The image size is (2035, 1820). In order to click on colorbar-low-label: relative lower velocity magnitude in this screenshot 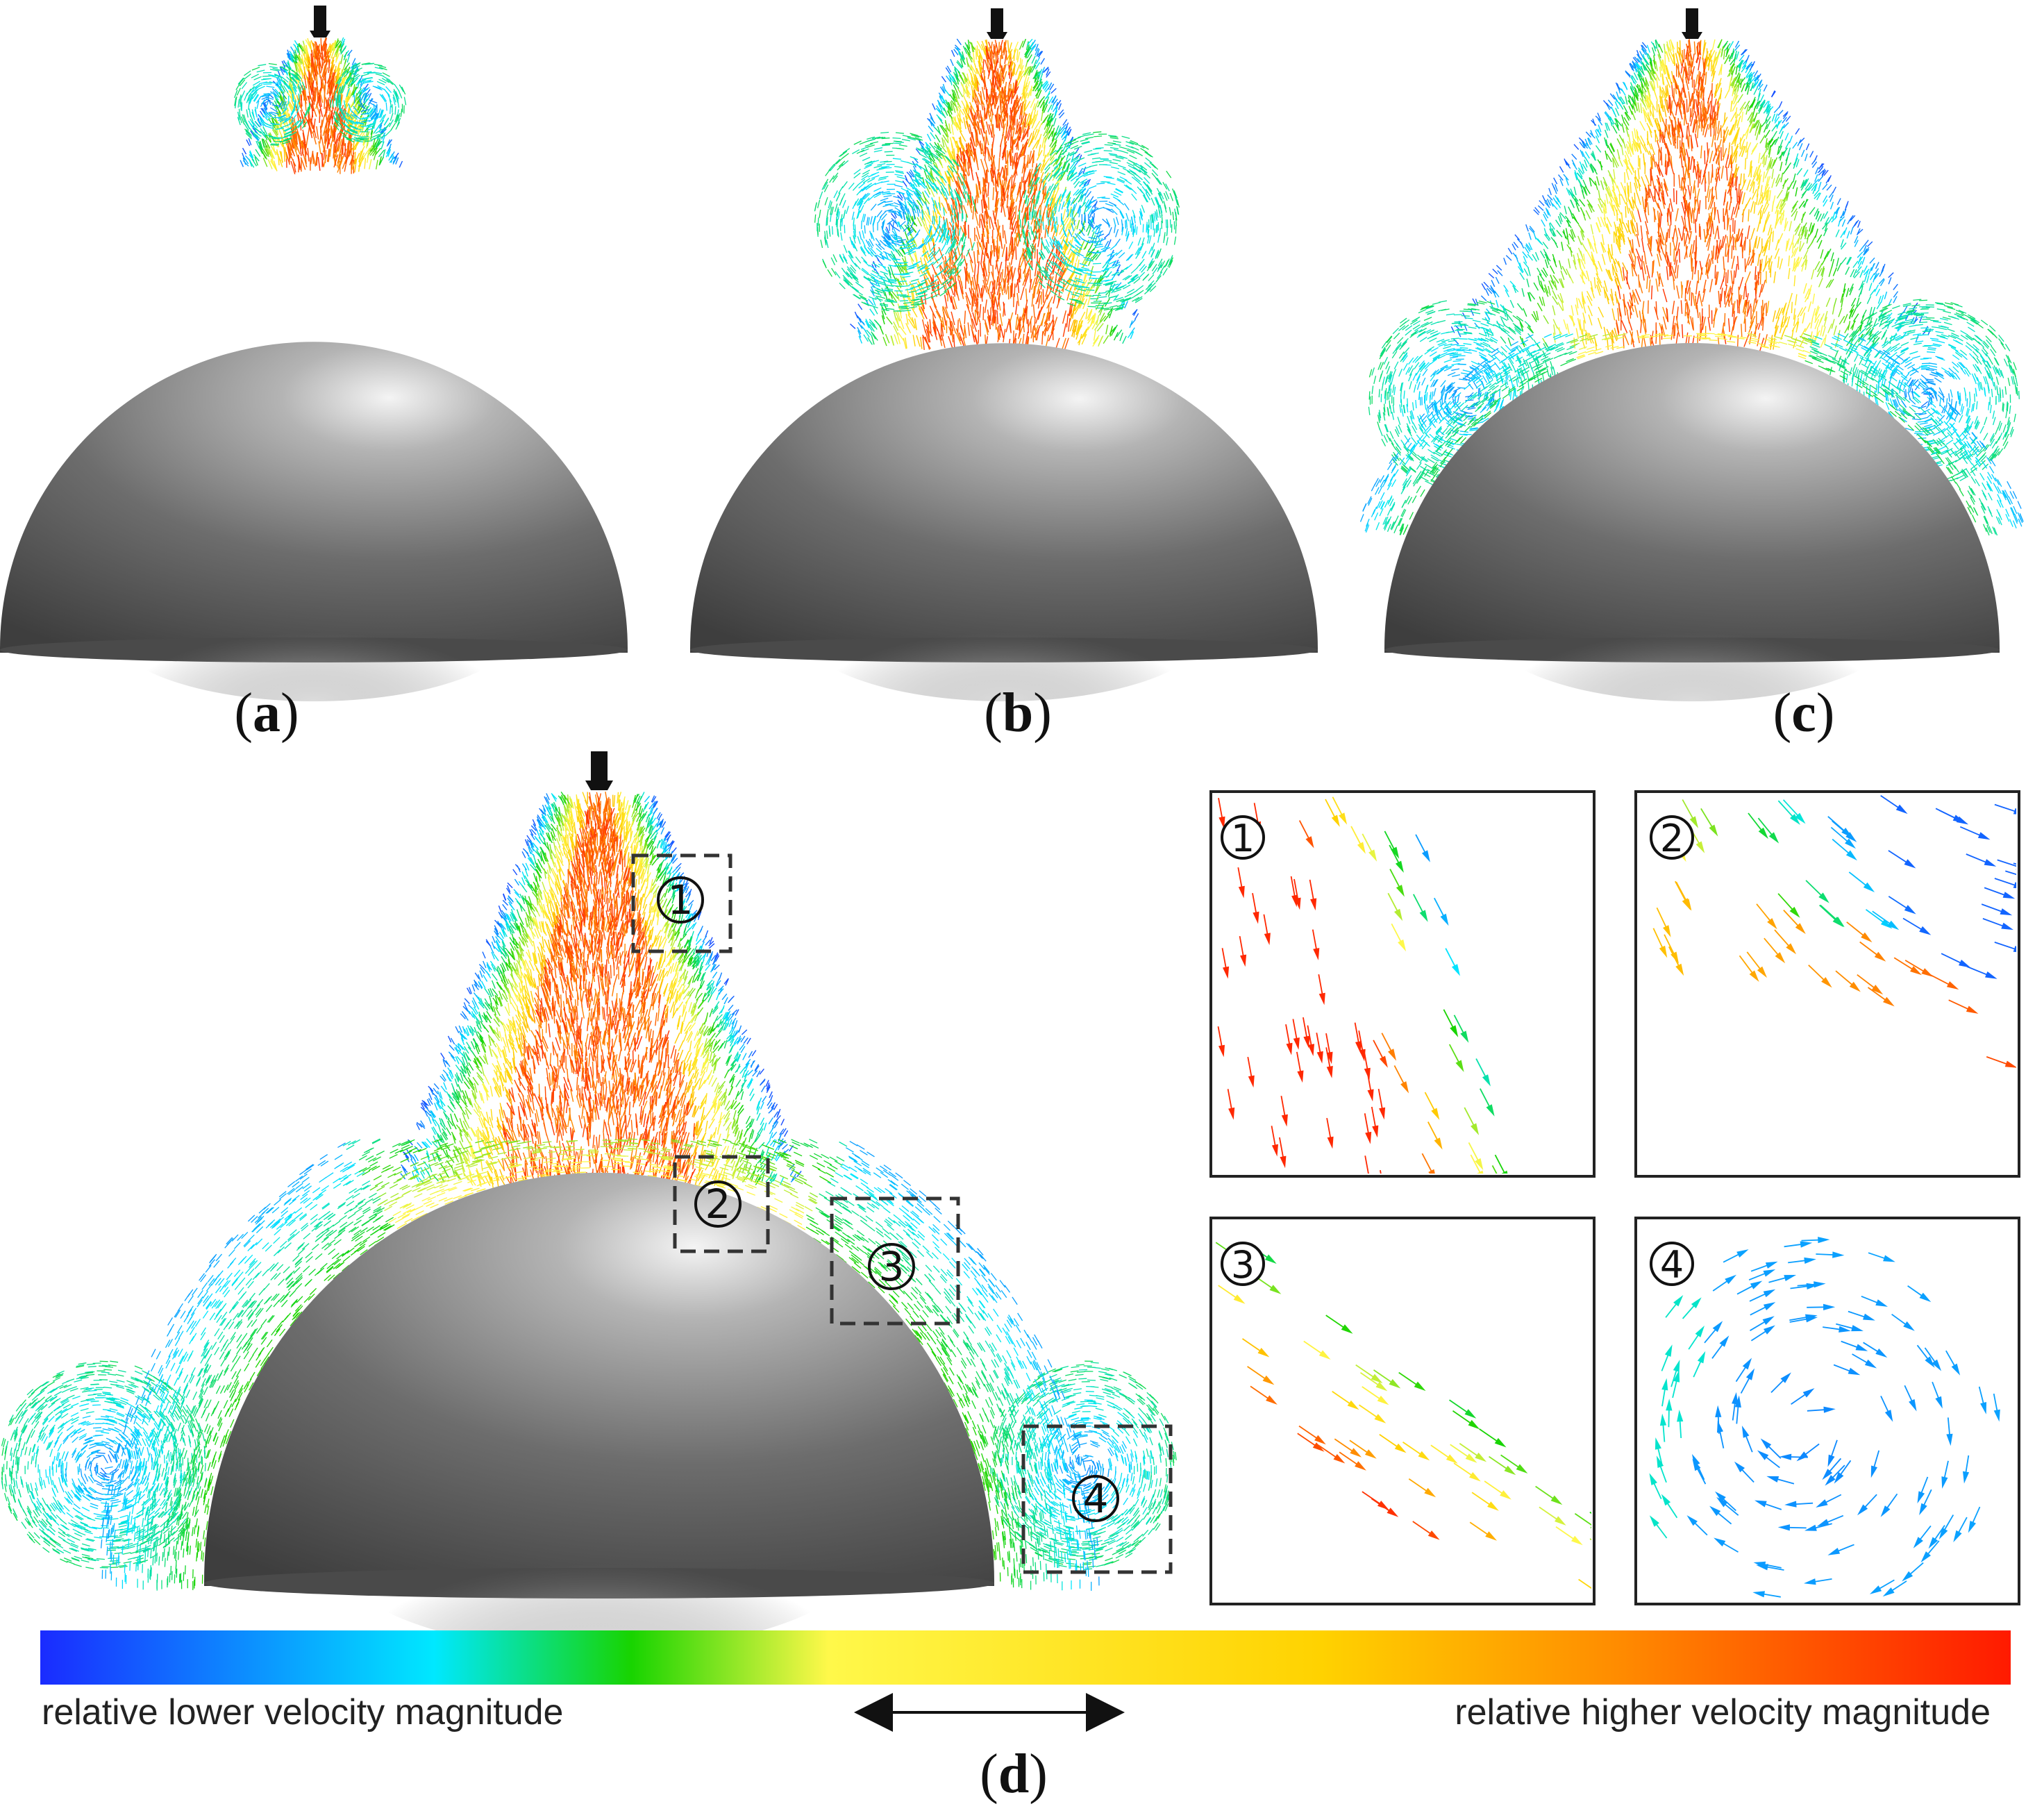, I will do `click(303, 1713)`.